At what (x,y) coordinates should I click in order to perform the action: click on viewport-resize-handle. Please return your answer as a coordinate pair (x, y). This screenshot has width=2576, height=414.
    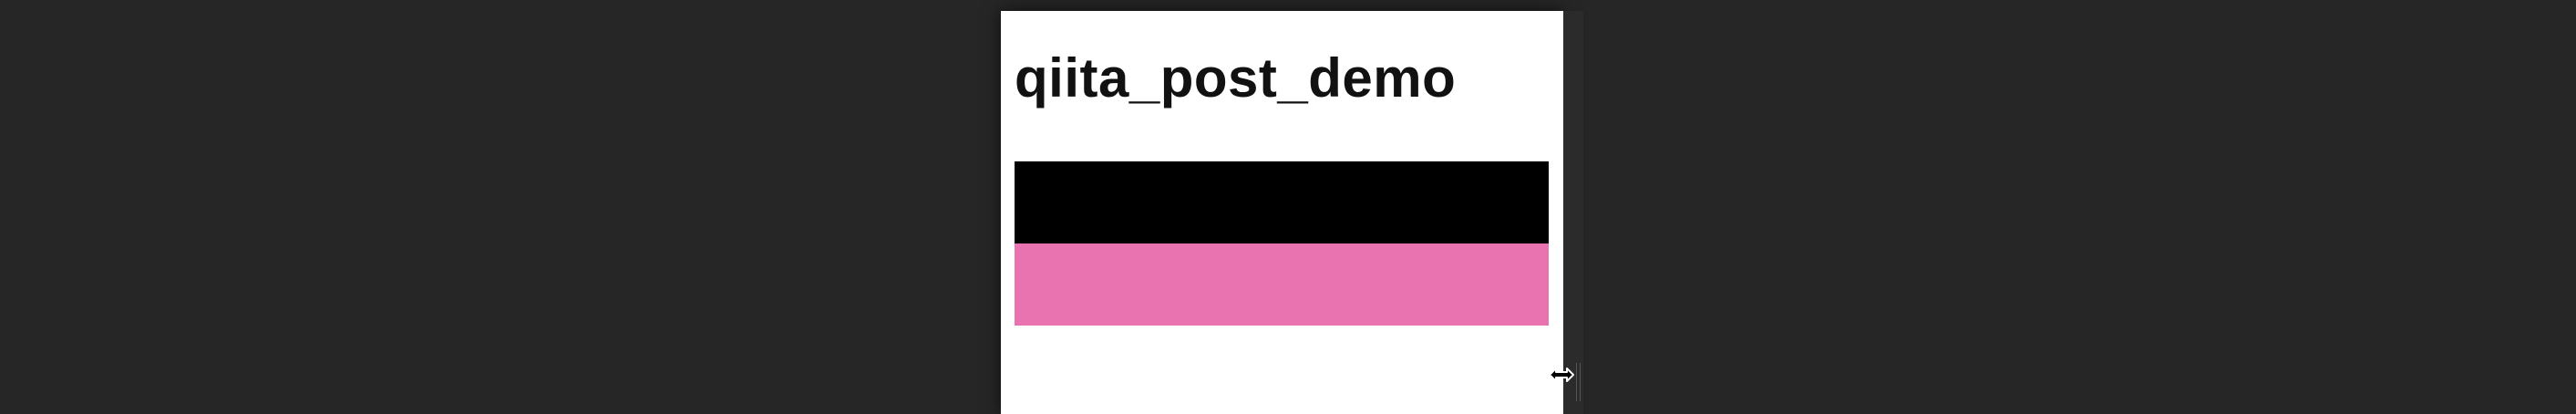
    Looking at the image, I should click on (1573, 212).